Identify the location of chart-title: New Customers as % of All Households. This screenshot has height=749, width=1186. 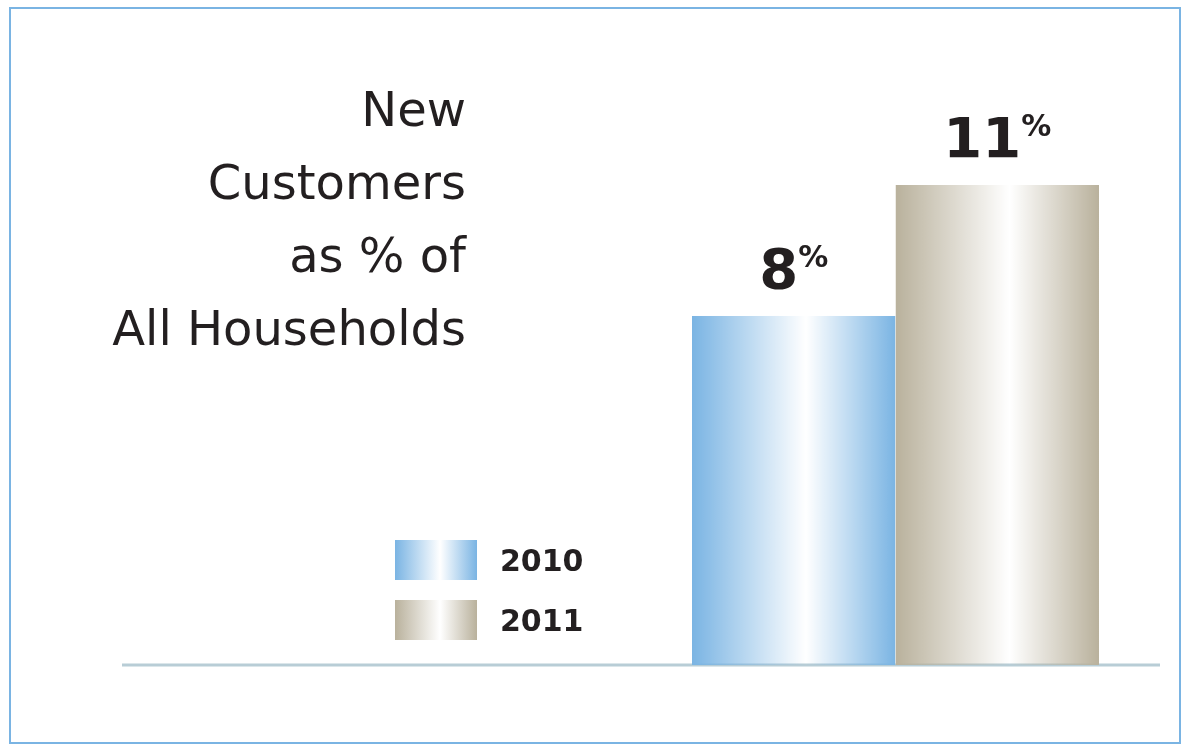
(290, 218).